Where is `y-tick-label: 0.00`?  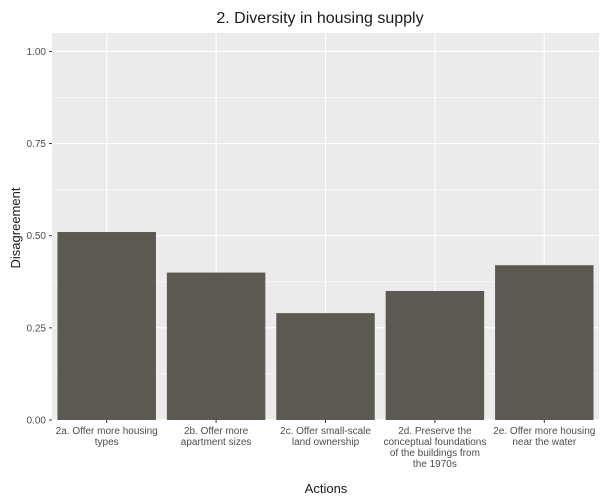
y-tick-label: 0.00 is located at coordinates (37, 421).